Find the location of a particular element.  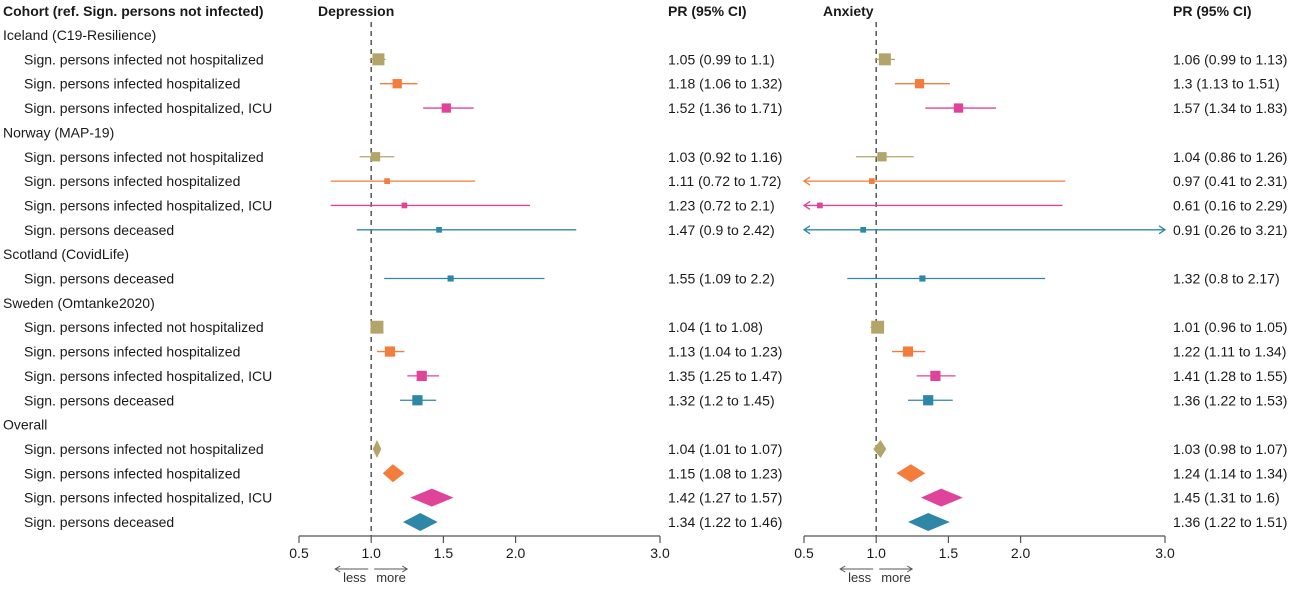

anxiety-tick-label: 0.5 is located at coordinates (804, 553).